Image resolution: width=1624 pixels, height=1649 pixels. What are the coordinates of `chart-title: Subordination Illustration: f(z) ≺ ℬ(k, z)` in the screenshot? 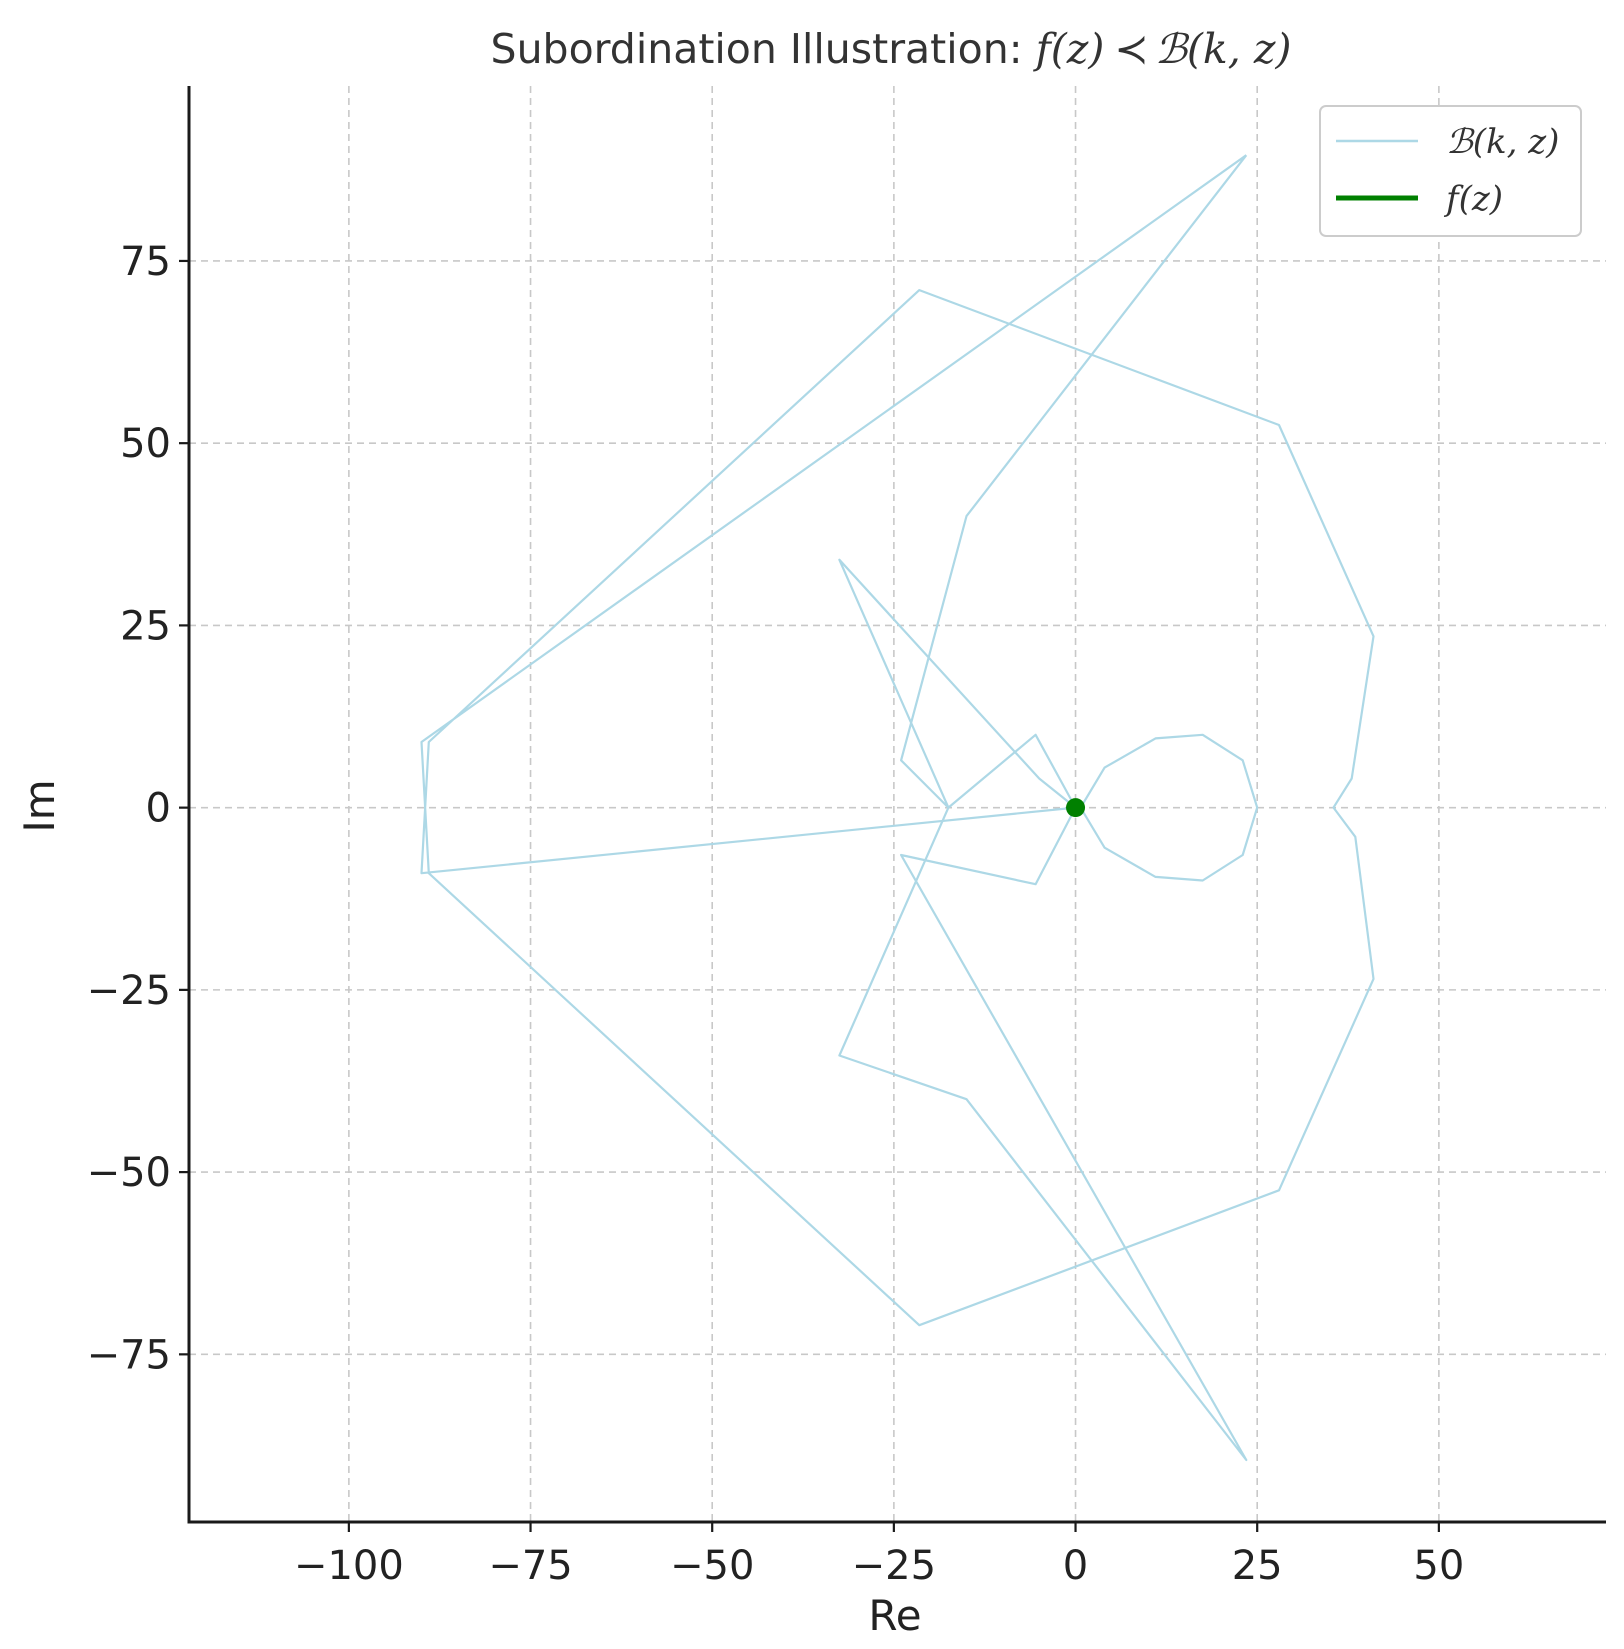 It's located at (891, 49).